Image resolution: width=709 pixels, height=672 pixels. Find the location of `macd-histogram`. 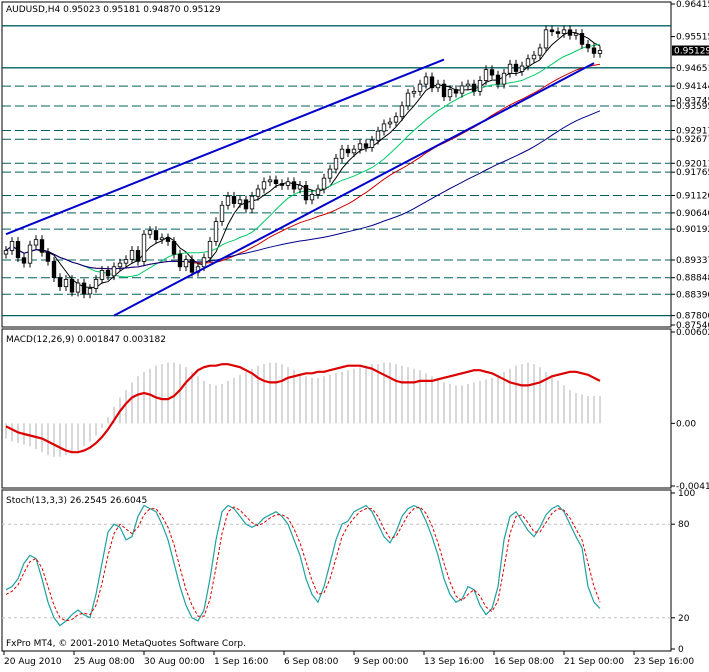

macd-histogram is located at coordinates (303, 409).